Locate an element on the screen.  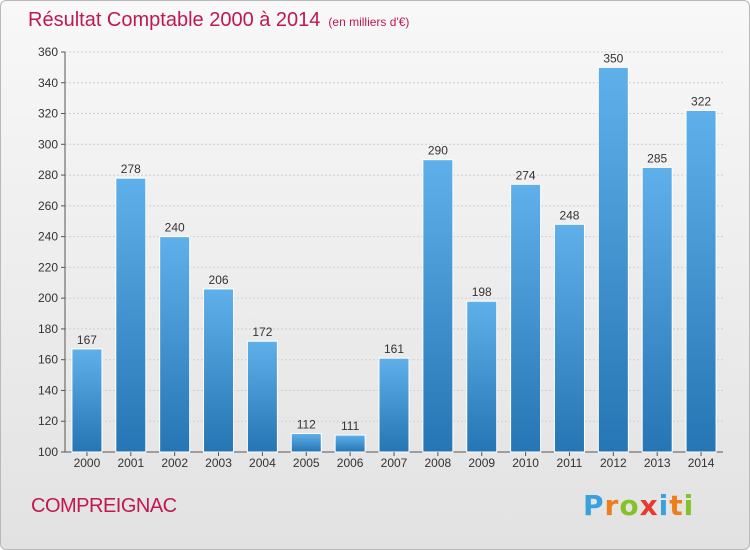
bar-value-label: 198 is located at coordinates (482, 292).